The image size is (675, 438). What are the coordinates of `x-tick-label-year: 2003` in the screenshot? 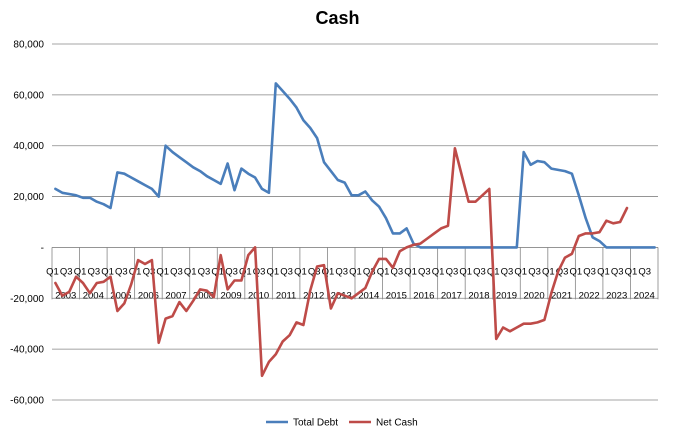 It's located at (65, 295).